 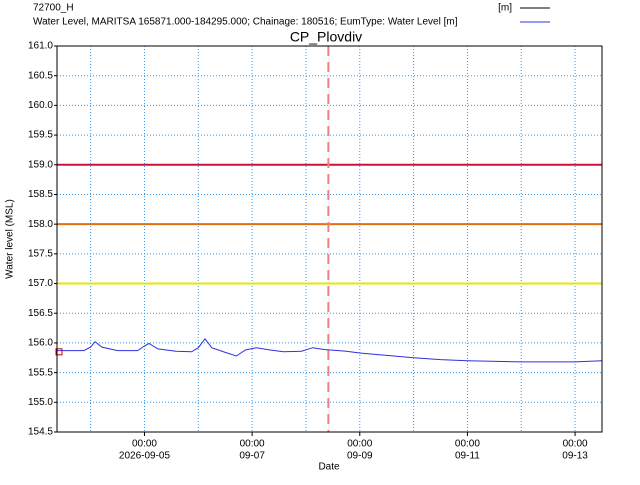 What do you see at coordinates (40, 164) in the screenshot?
I see `y-tick-label: 159.0` at bounding box center [40, 164].